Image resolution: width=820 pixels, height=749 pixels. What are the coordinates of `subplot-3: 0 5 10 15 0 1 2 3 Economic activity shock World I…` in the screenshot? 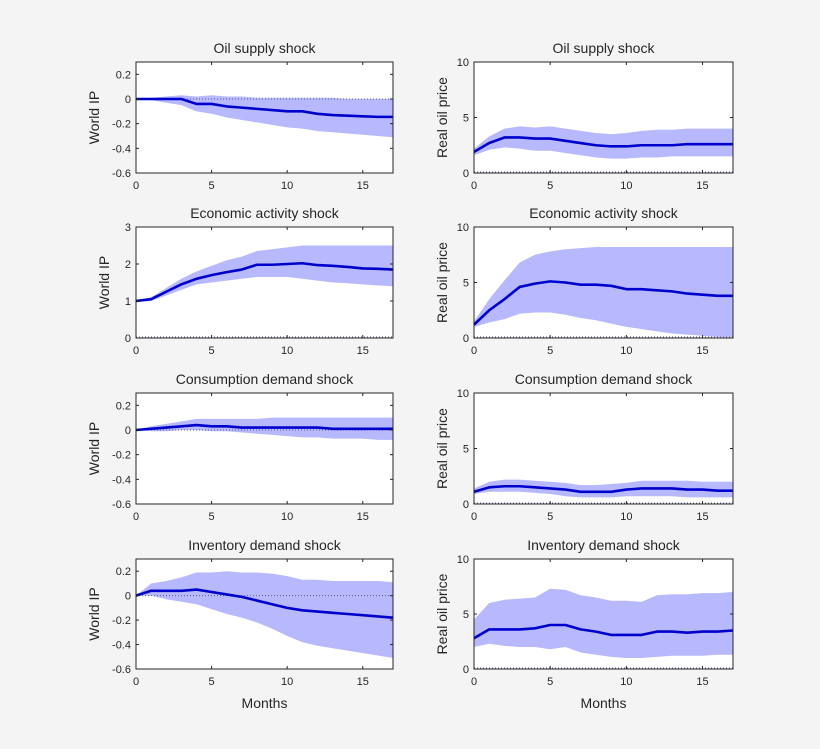 It's located at (245, 281).